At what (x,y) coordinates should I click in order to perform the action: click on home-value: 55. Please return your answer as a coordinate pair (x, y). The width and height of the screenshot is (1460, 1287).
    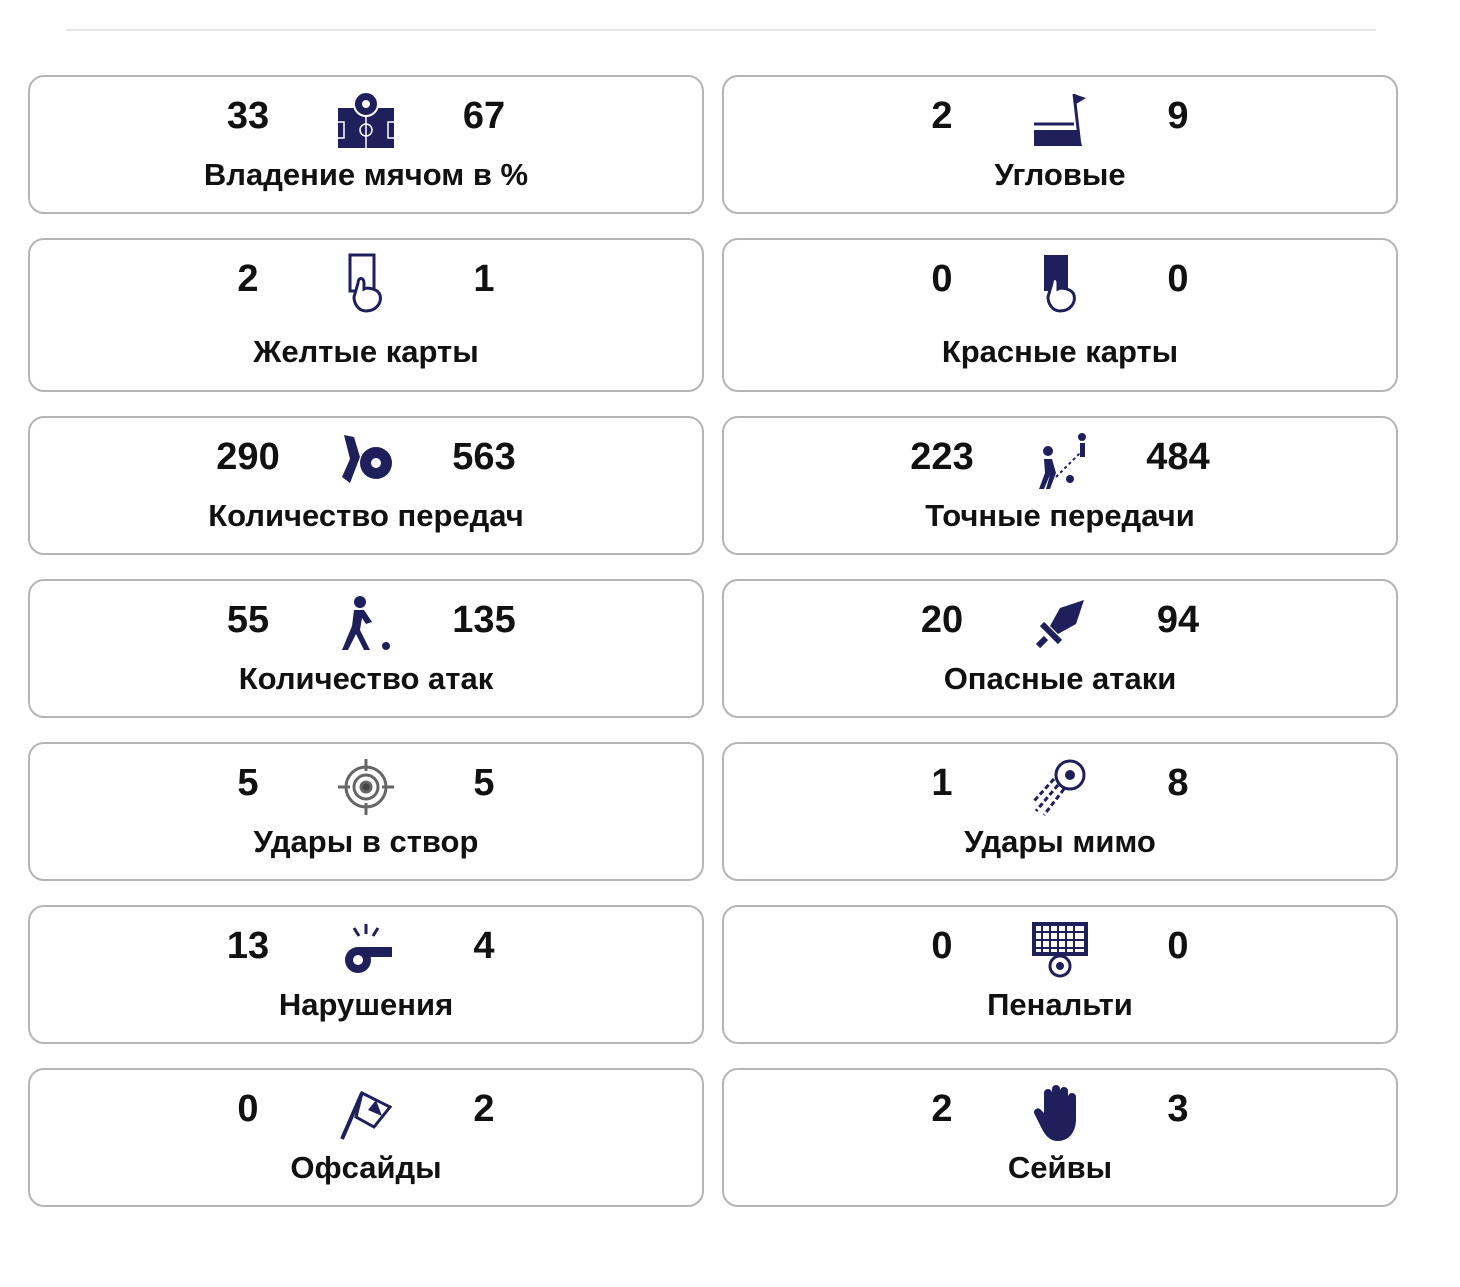
    Looking at the image, I should click on (248, 620).